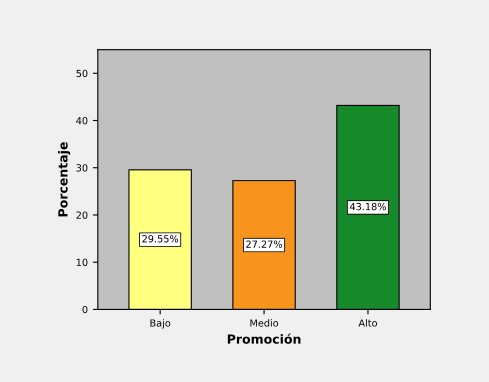  I want to click on x-tick-label: Alto, so click(367, 323).